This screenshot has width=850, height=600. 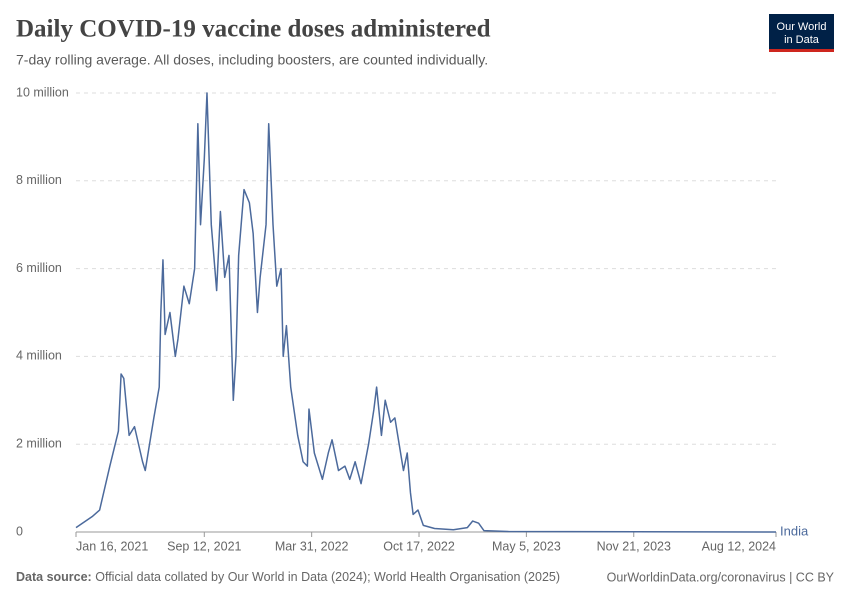 What do you see at coordinates (419, 546) in the screenshot?
I see `x-tick-label: Oct 17, 2022` at bounding box center [419, 546].